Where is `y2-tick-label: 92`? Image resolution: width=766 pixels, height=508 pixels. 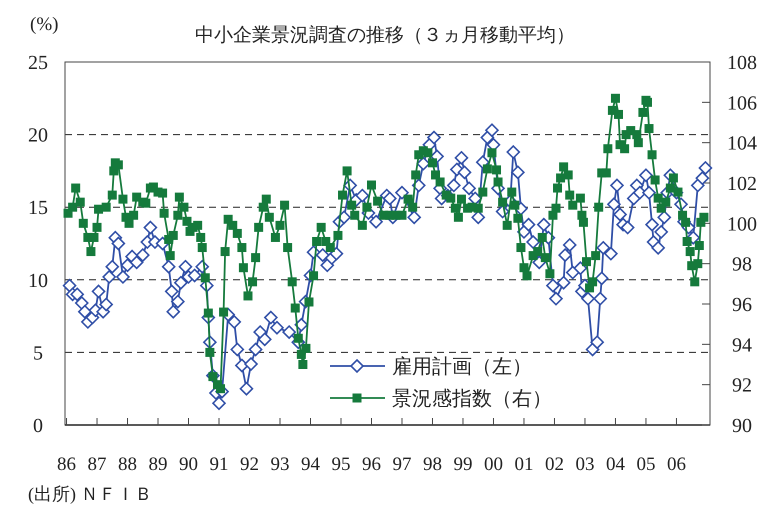
y2-tick-label: 92 is located at coordinates (742, 385).